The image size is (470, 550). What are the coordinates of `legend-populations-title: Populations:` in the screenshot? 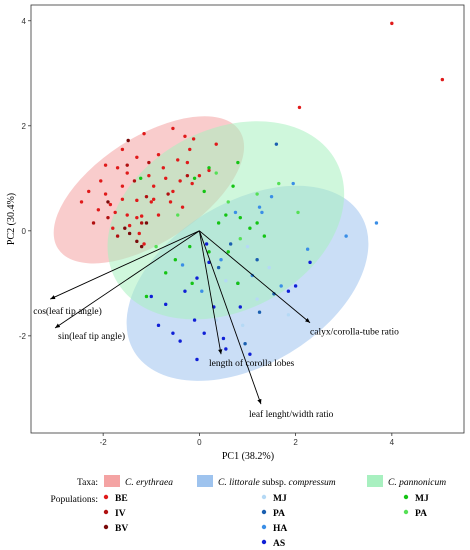 It's located at (74, 500).